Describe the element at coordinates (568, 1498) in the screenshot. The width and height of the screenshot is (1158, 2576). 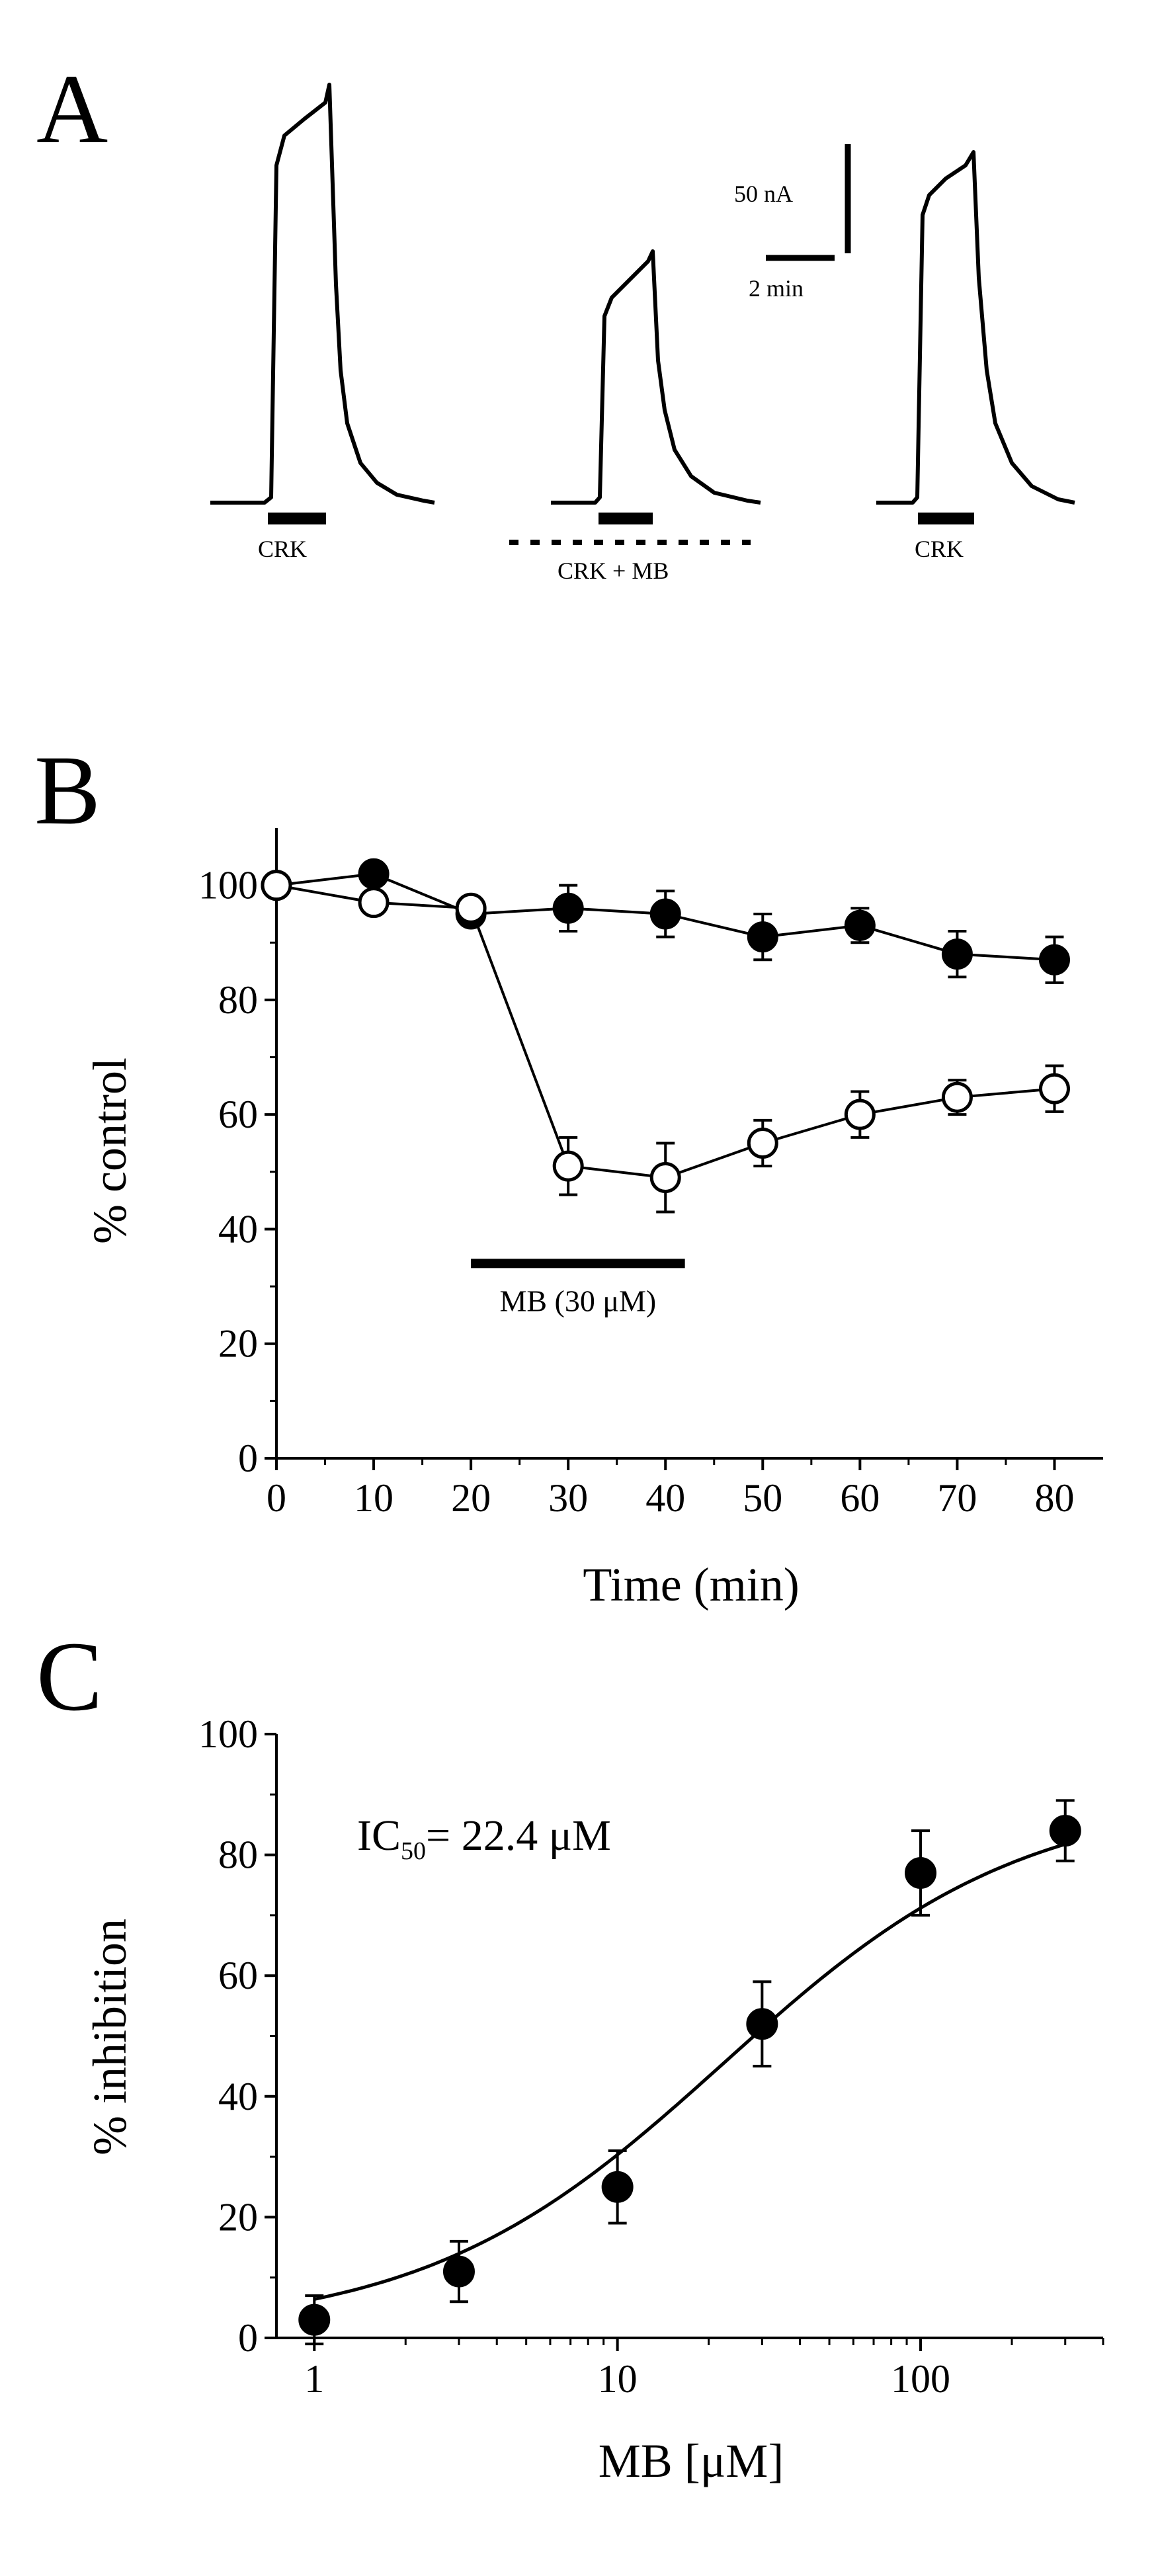
I see `x-tick-label: 30` at that location.